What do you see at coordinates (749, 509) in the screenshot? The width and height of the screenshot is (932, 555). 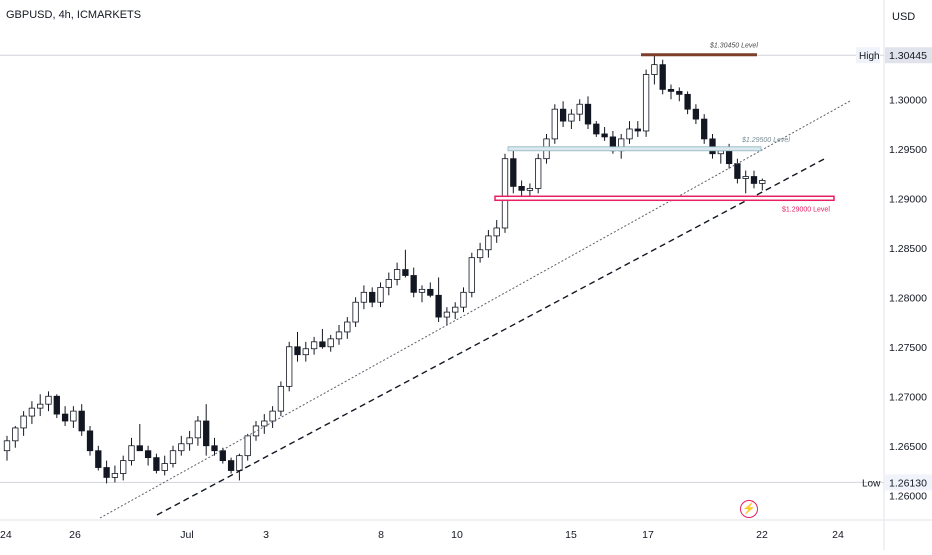 I see `lightning-icon: ⚡` at bounding box center [749, 509].